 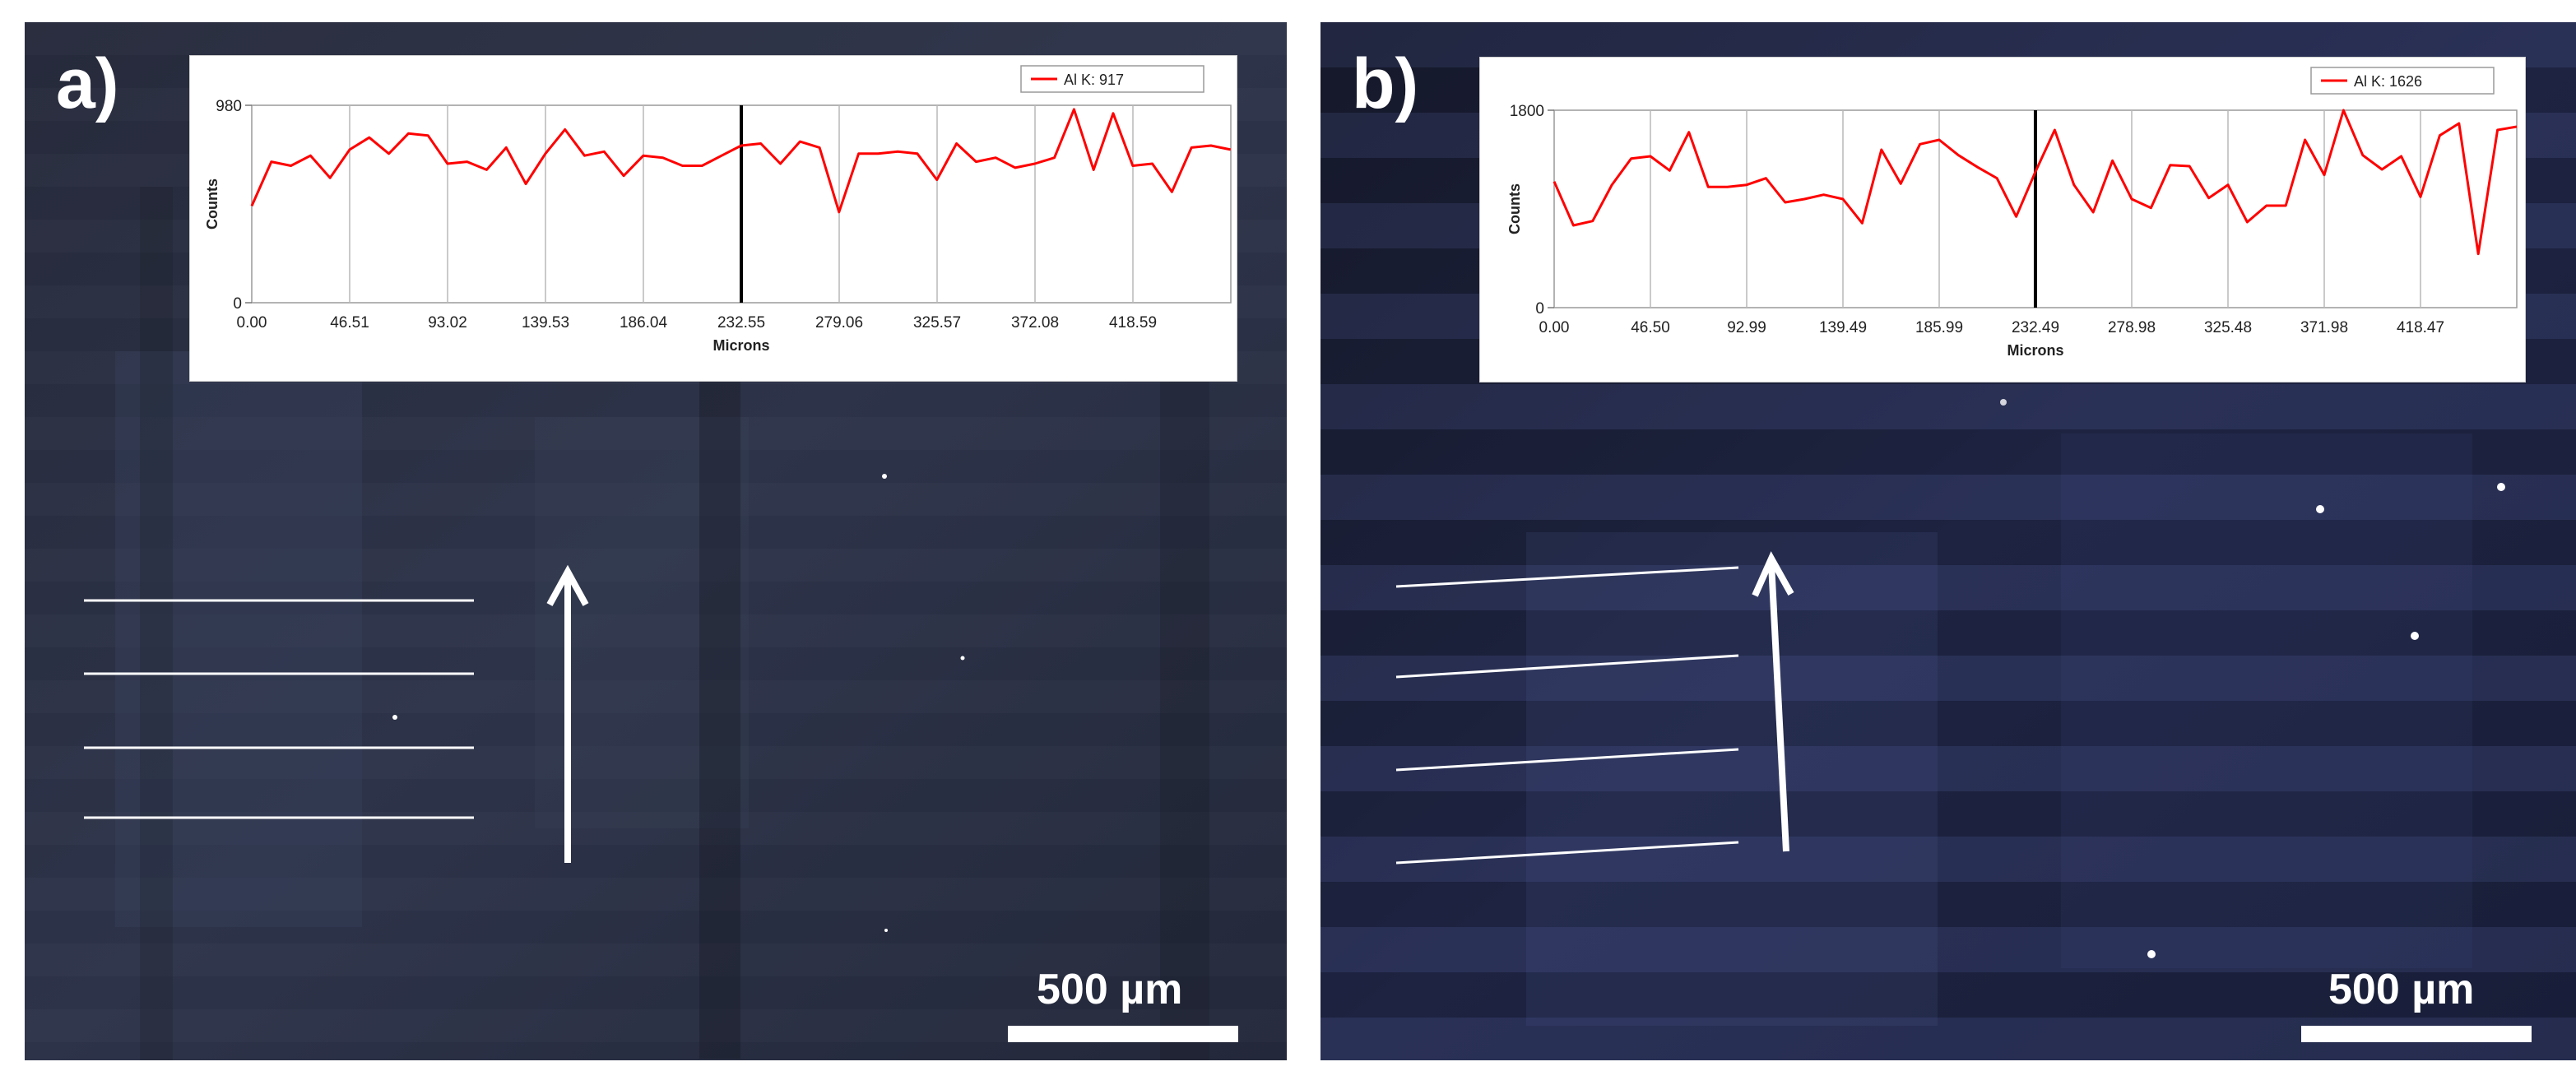 I want to click on panel-label: b), so click(x=1385, y=83).